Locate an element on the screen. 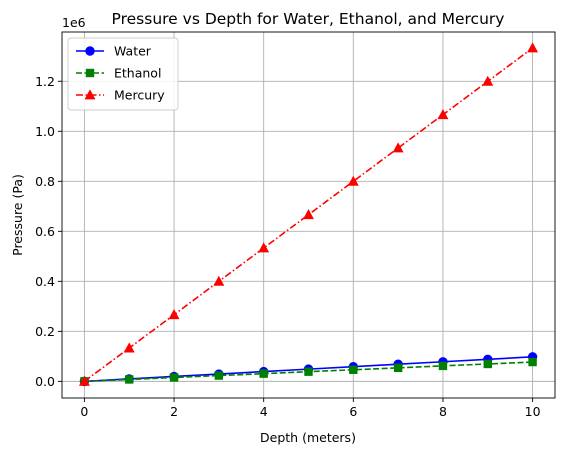 The width and height of the screenshot is (567, 455). legend-label-water: Water is located at coordinates (133, 51).